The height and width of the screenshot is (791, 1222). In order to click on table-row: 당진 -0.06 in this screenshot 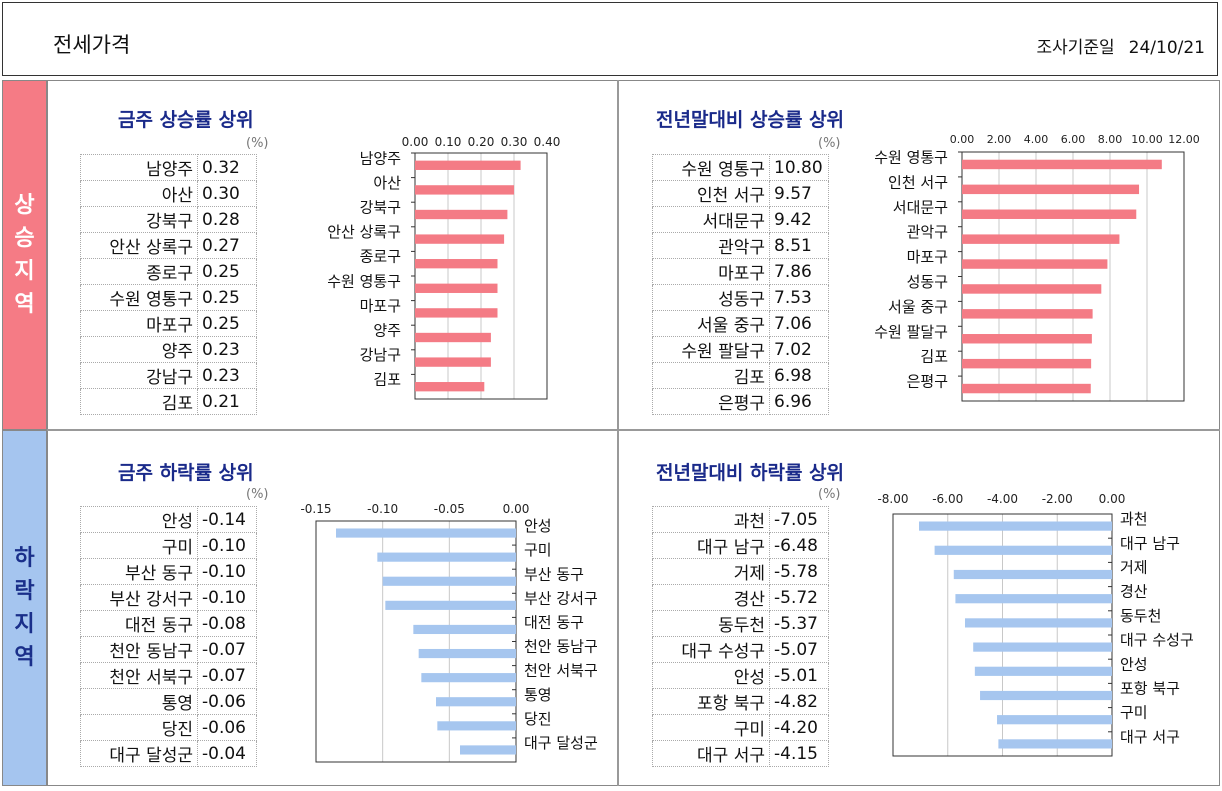, I will do `click(168, 727)`.